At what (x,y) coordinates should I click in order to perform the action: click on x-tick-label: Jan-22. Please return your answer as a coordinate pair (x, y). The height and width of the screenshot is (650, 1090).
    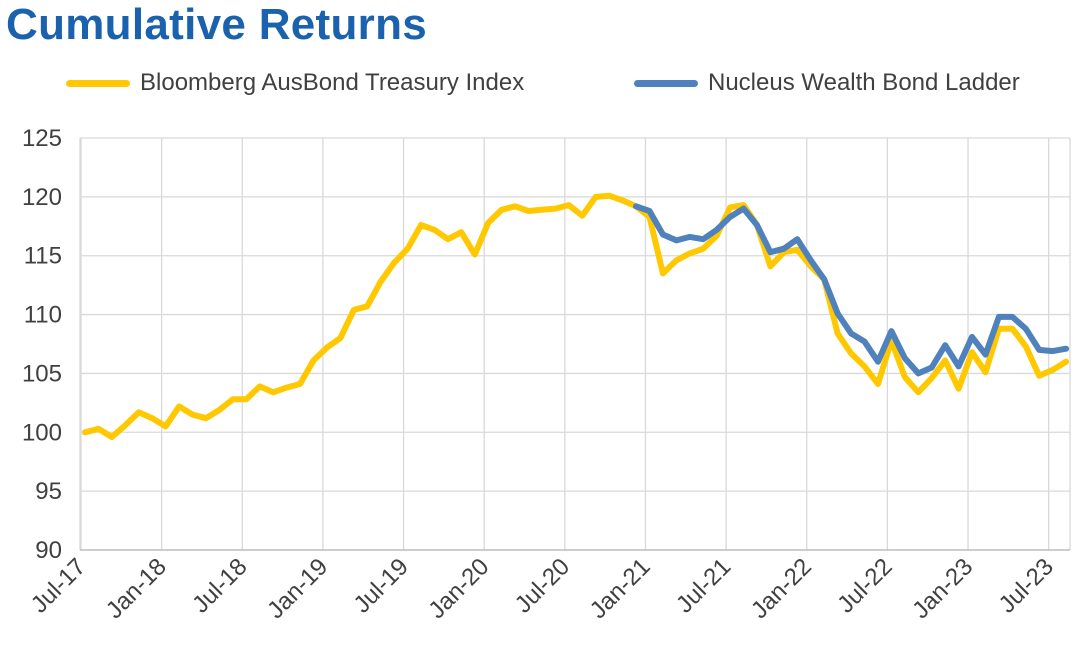
    Looking at the image, I should click on (781, 588).